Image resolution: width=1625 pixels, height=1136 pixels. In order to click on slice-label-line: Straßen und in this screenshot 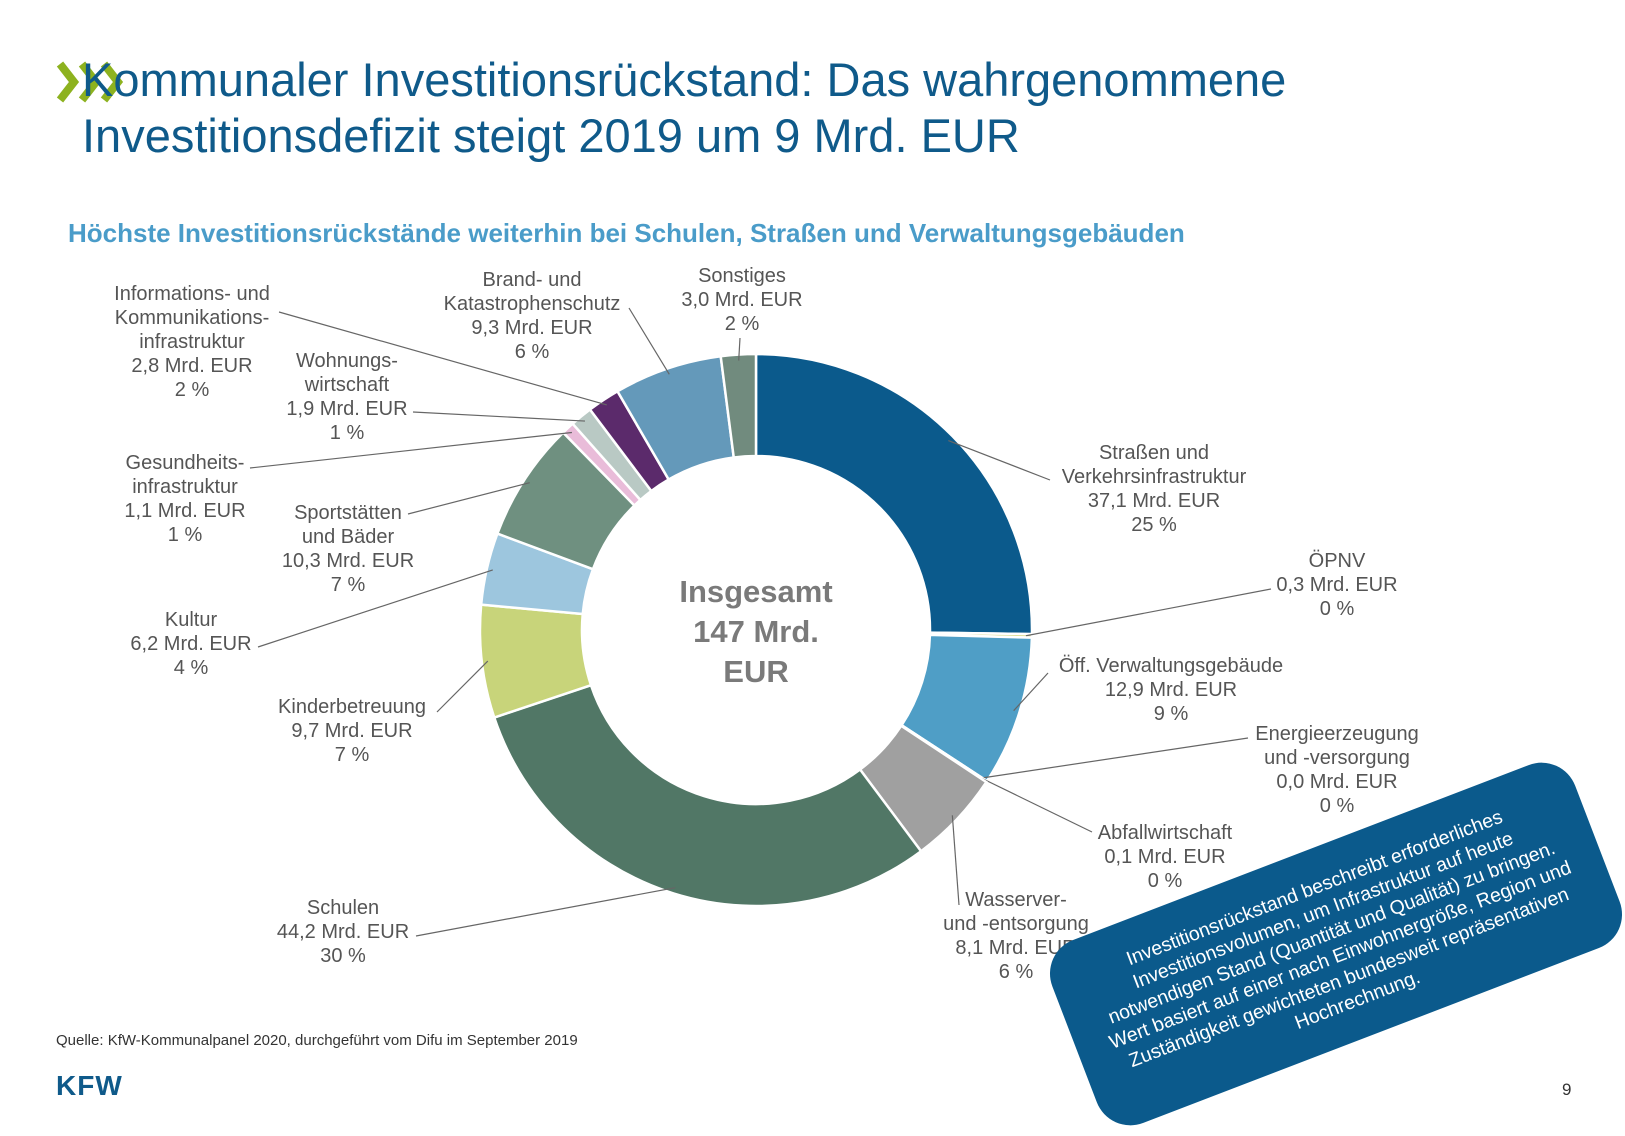, I will do `click(1154, 453)`.